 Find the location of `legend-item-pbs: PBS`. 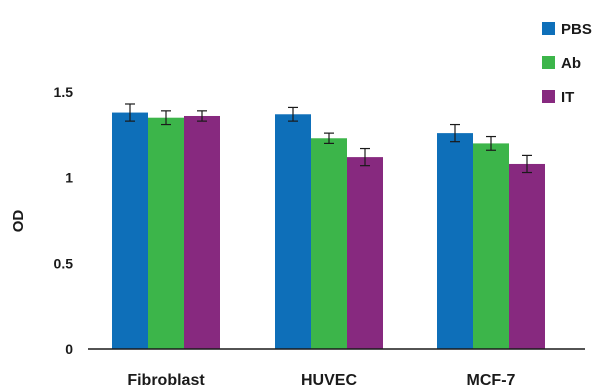

legend-item-pbs: PBS is located at coordinates (567, 29).